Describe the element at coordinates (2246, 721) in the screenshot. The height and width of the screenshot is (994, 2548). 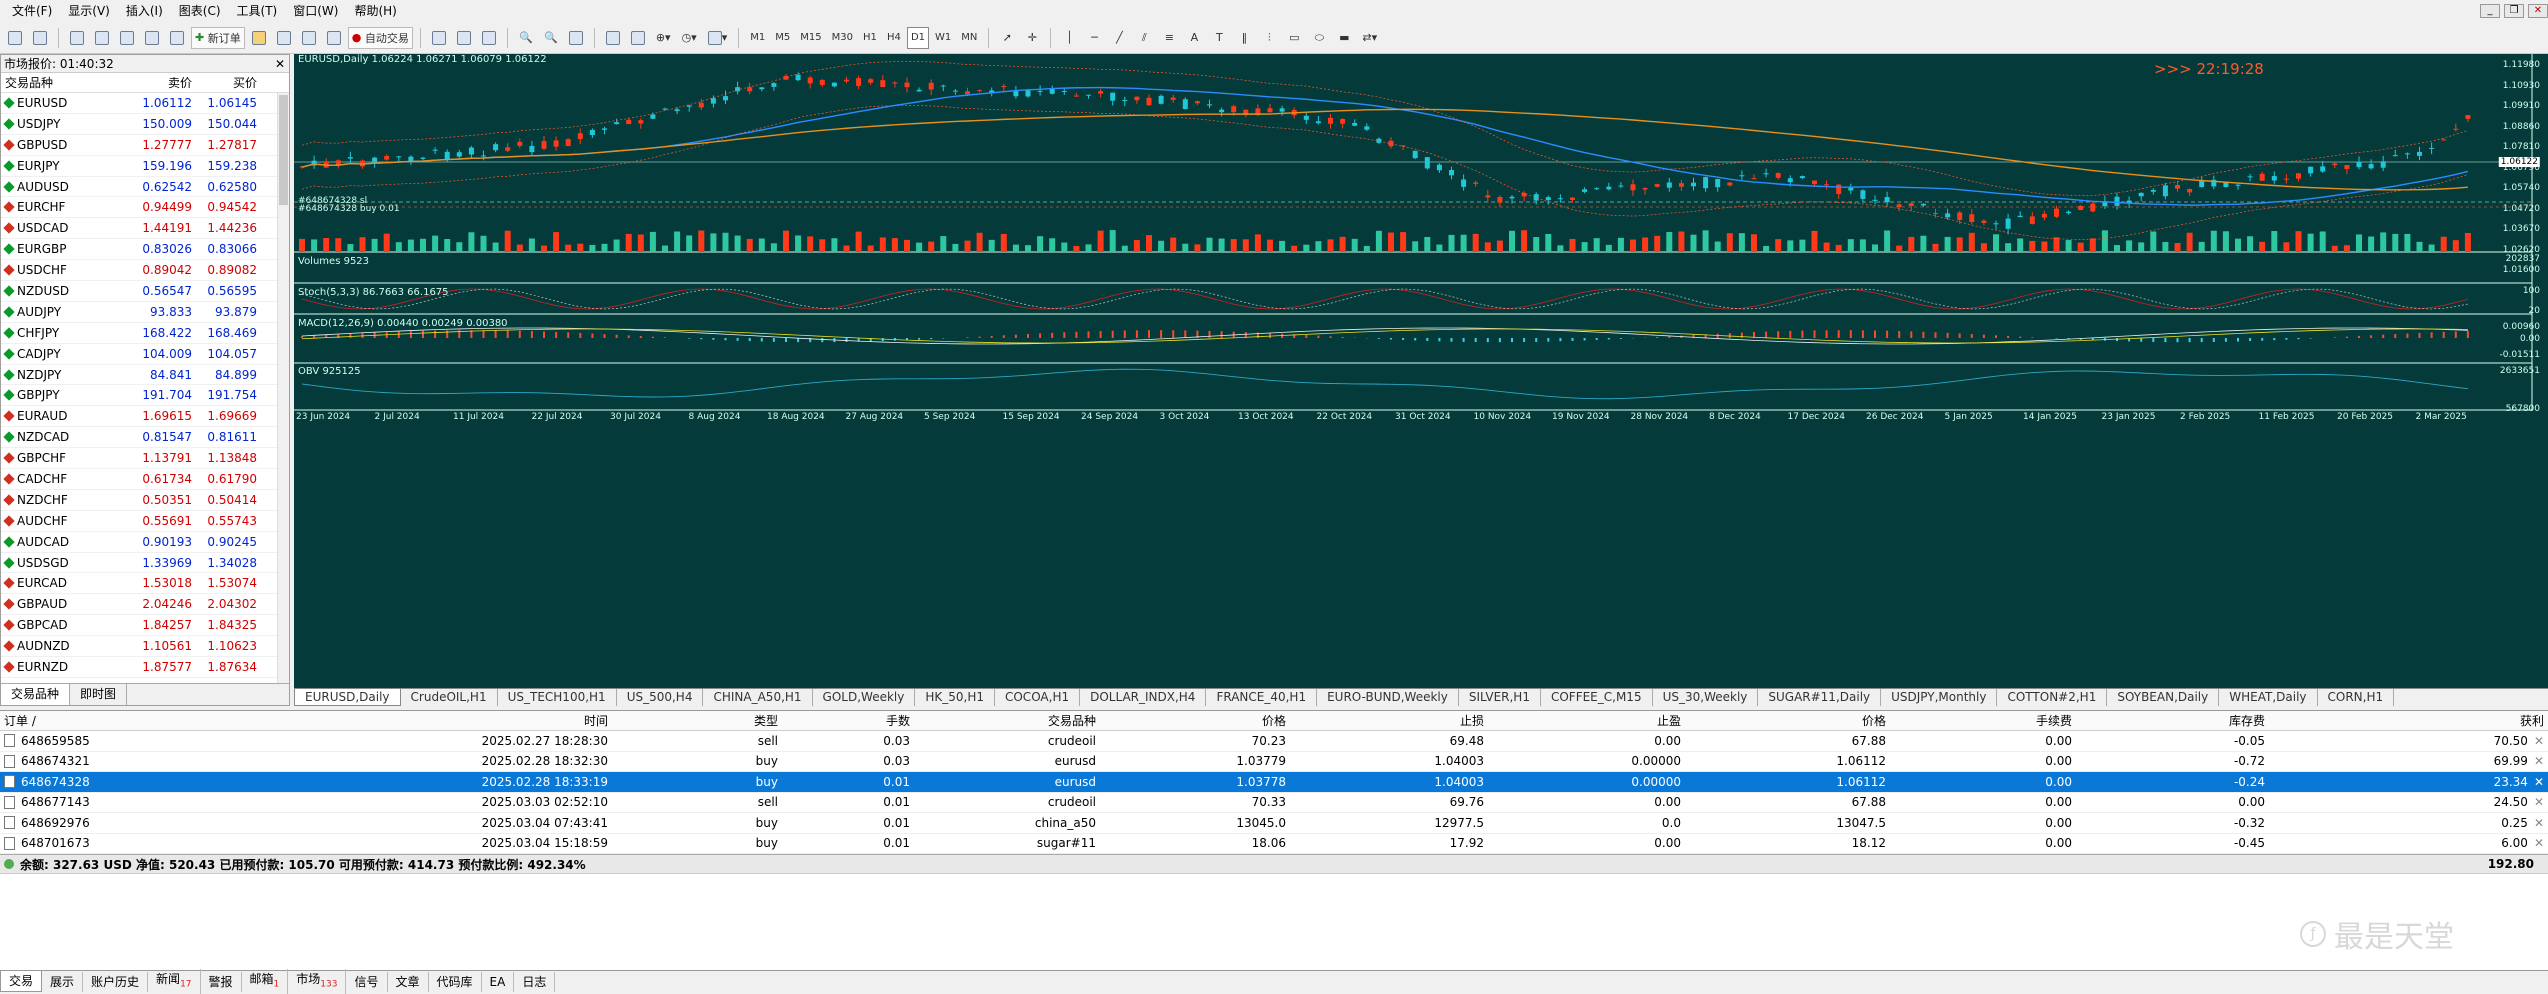
I see `col-swap: 库存费` at that location.